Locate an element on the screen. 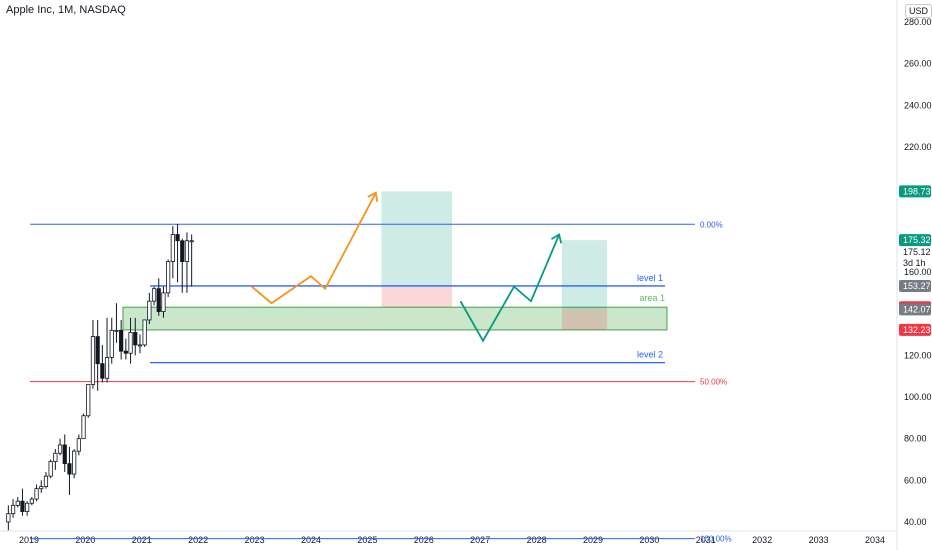  level-2-label: level 2 is located at coordinates (650, 355).